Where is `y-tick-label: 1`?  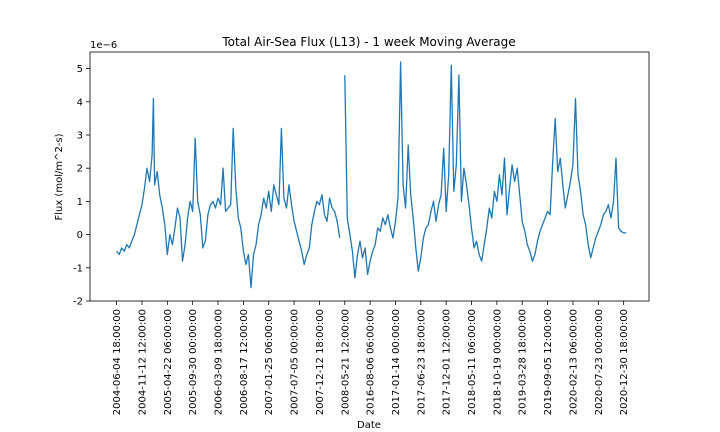 y-tick-label: 1 is located at coordinates (80, 202).